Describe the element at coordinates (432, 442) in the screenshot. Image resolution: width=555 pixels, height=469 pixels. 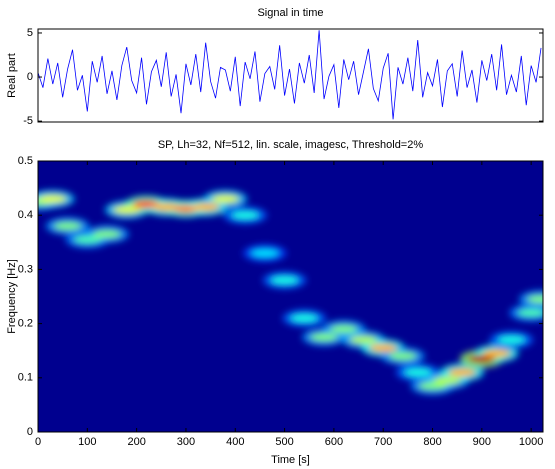
I see `x-tick-label: 800` at that location.